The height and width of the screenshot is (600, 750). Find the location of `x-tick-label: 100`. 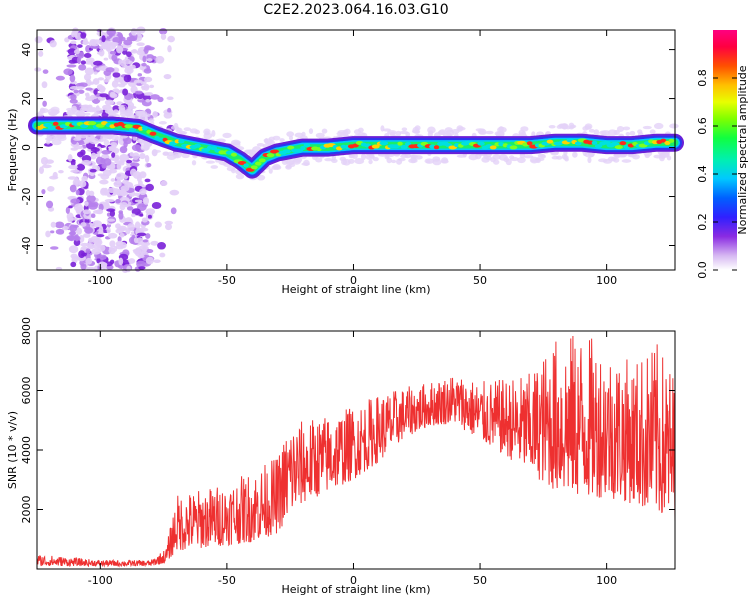

x-tick-label: 100 is located at coordinates (606, 580).